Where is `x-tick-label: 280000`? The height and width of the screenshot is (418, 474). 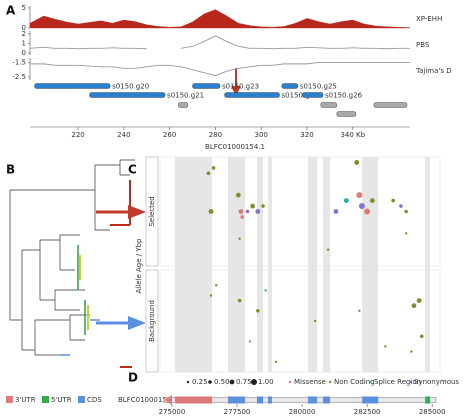
x-tick-label: 280000 is located at coordinates (302, 412).